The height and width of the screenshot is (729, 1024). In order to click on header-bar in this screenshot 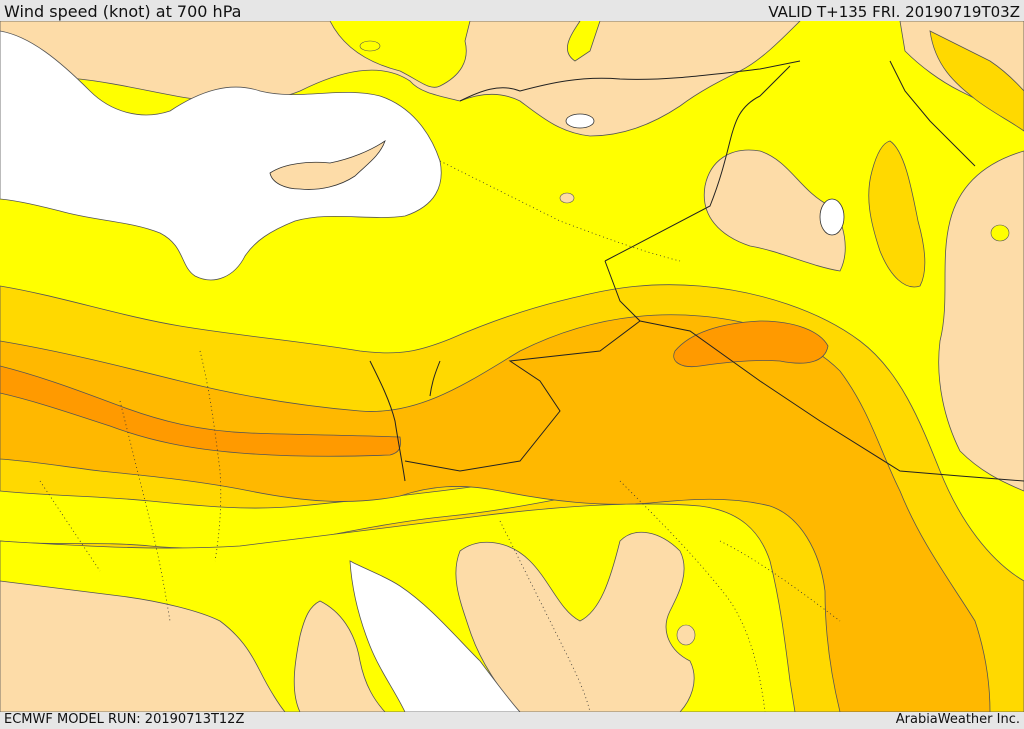, I will do `click(512, 10)`.